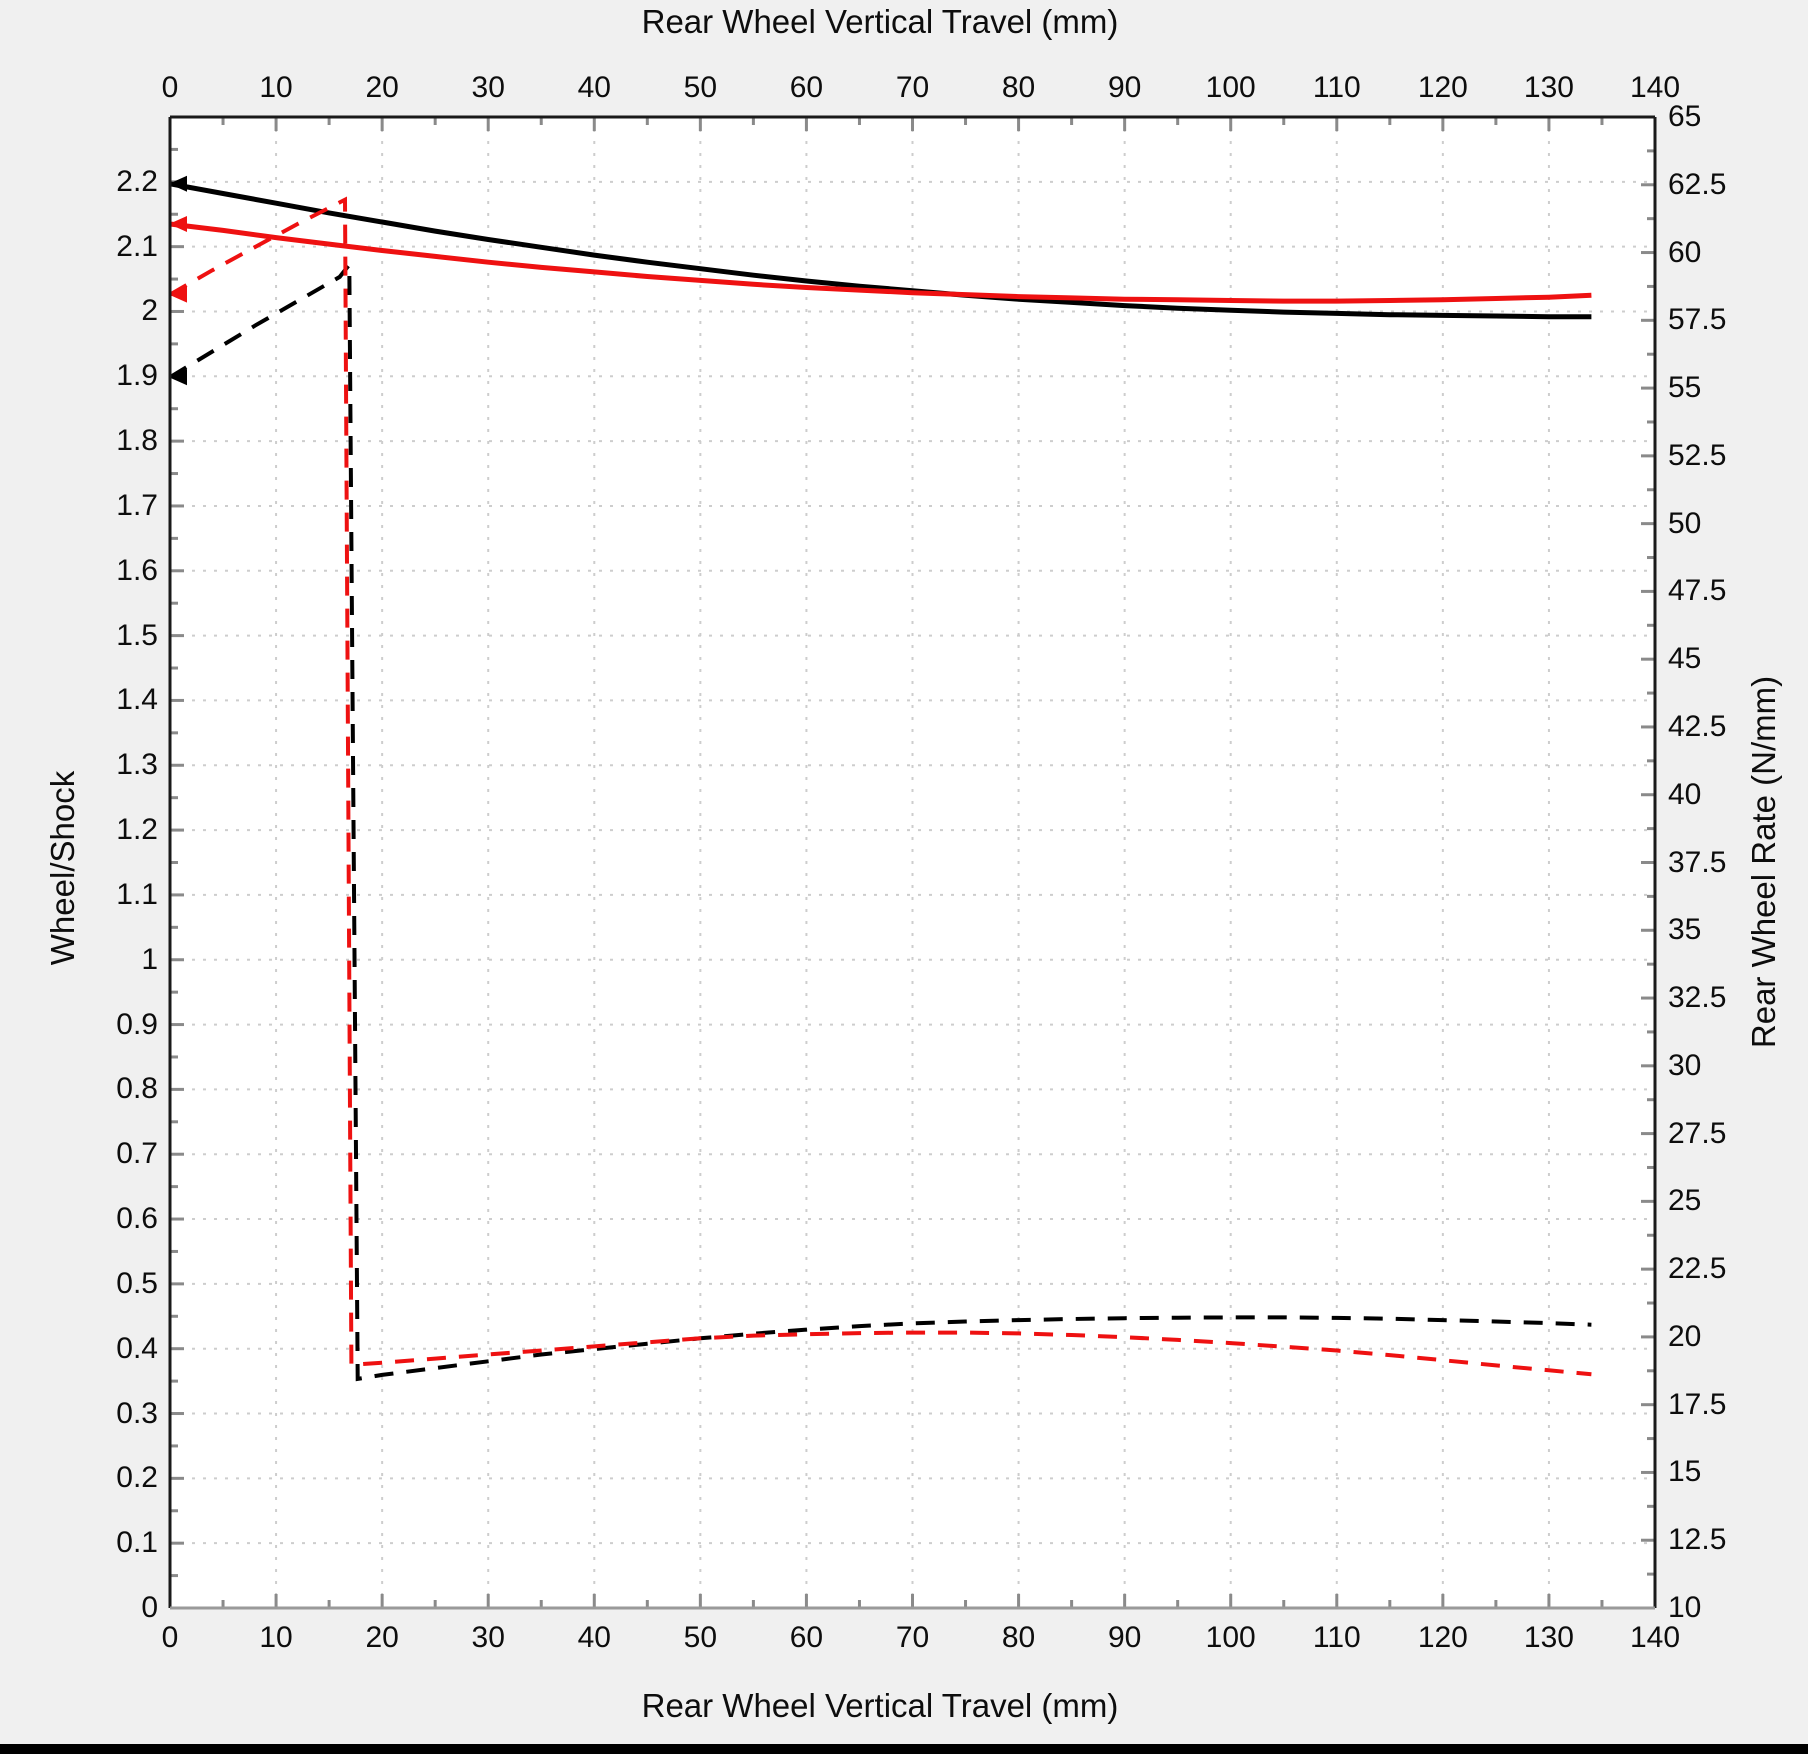  Describe the element at coordinates (149, 1607) in the screenshot. I see `y-axis-left-tick-label: 0` at that location.